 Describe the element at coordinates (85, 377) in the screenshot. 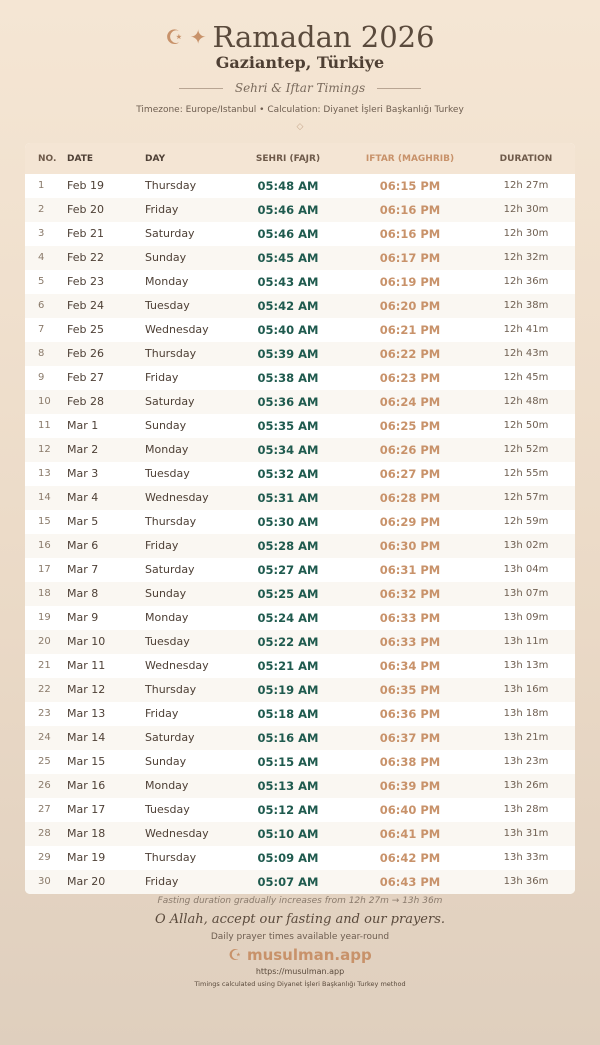

I see `date: Feb 27` at that location.